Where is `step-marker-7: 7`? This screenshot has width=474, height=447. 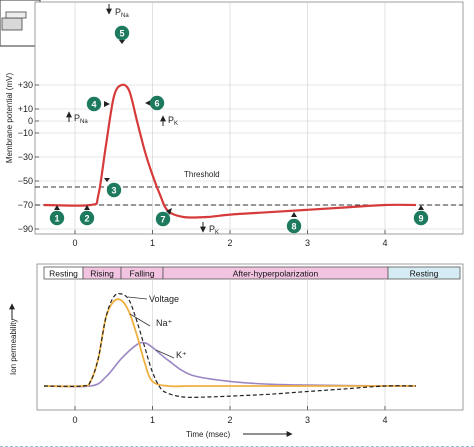
step-marker-7: 7 is located at coordinates (163, 217).